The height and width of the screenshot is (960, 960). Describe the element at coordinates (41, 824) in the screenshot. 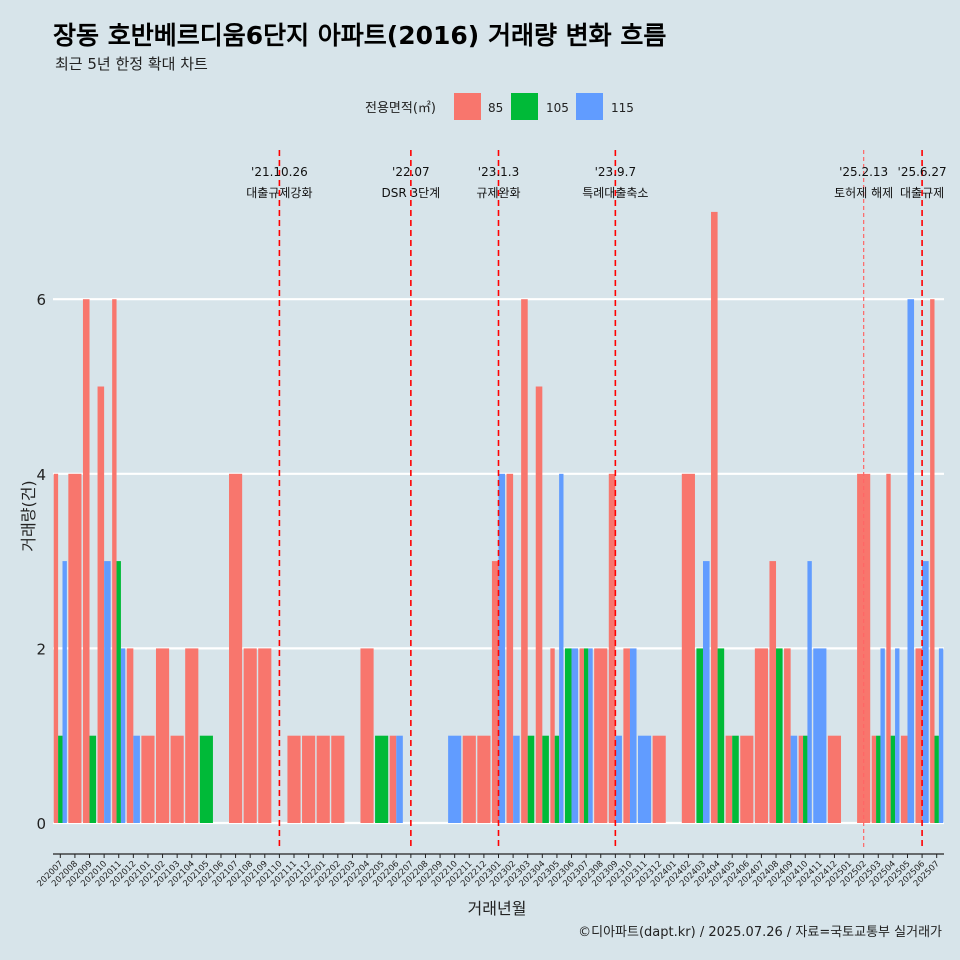

I see `y-tick-label: 0` at that location.